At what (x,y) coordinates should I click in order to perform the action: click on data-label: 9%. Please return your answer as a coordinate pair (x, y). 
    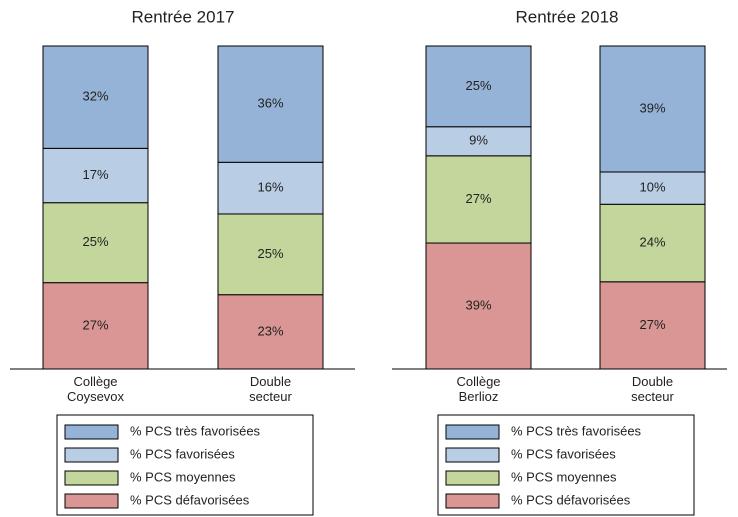
    Looking at the image, I should click on (478, 140).